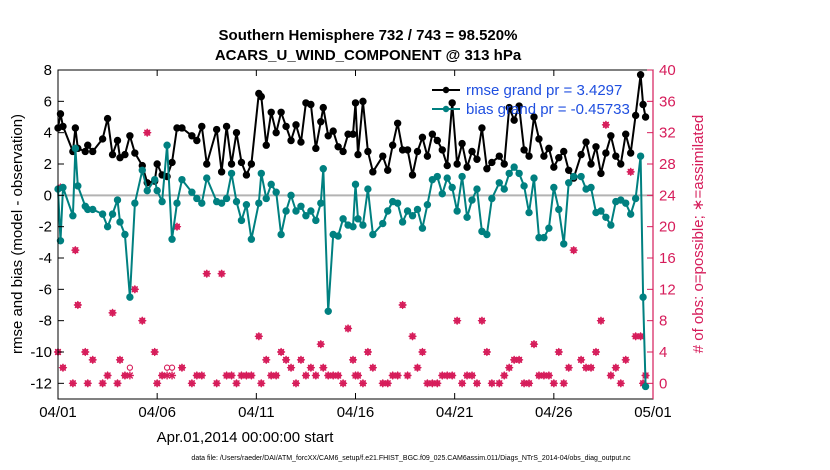 The image size is (830, 470). I want to click on y-tick-left-label: 0, so click(48, 195).